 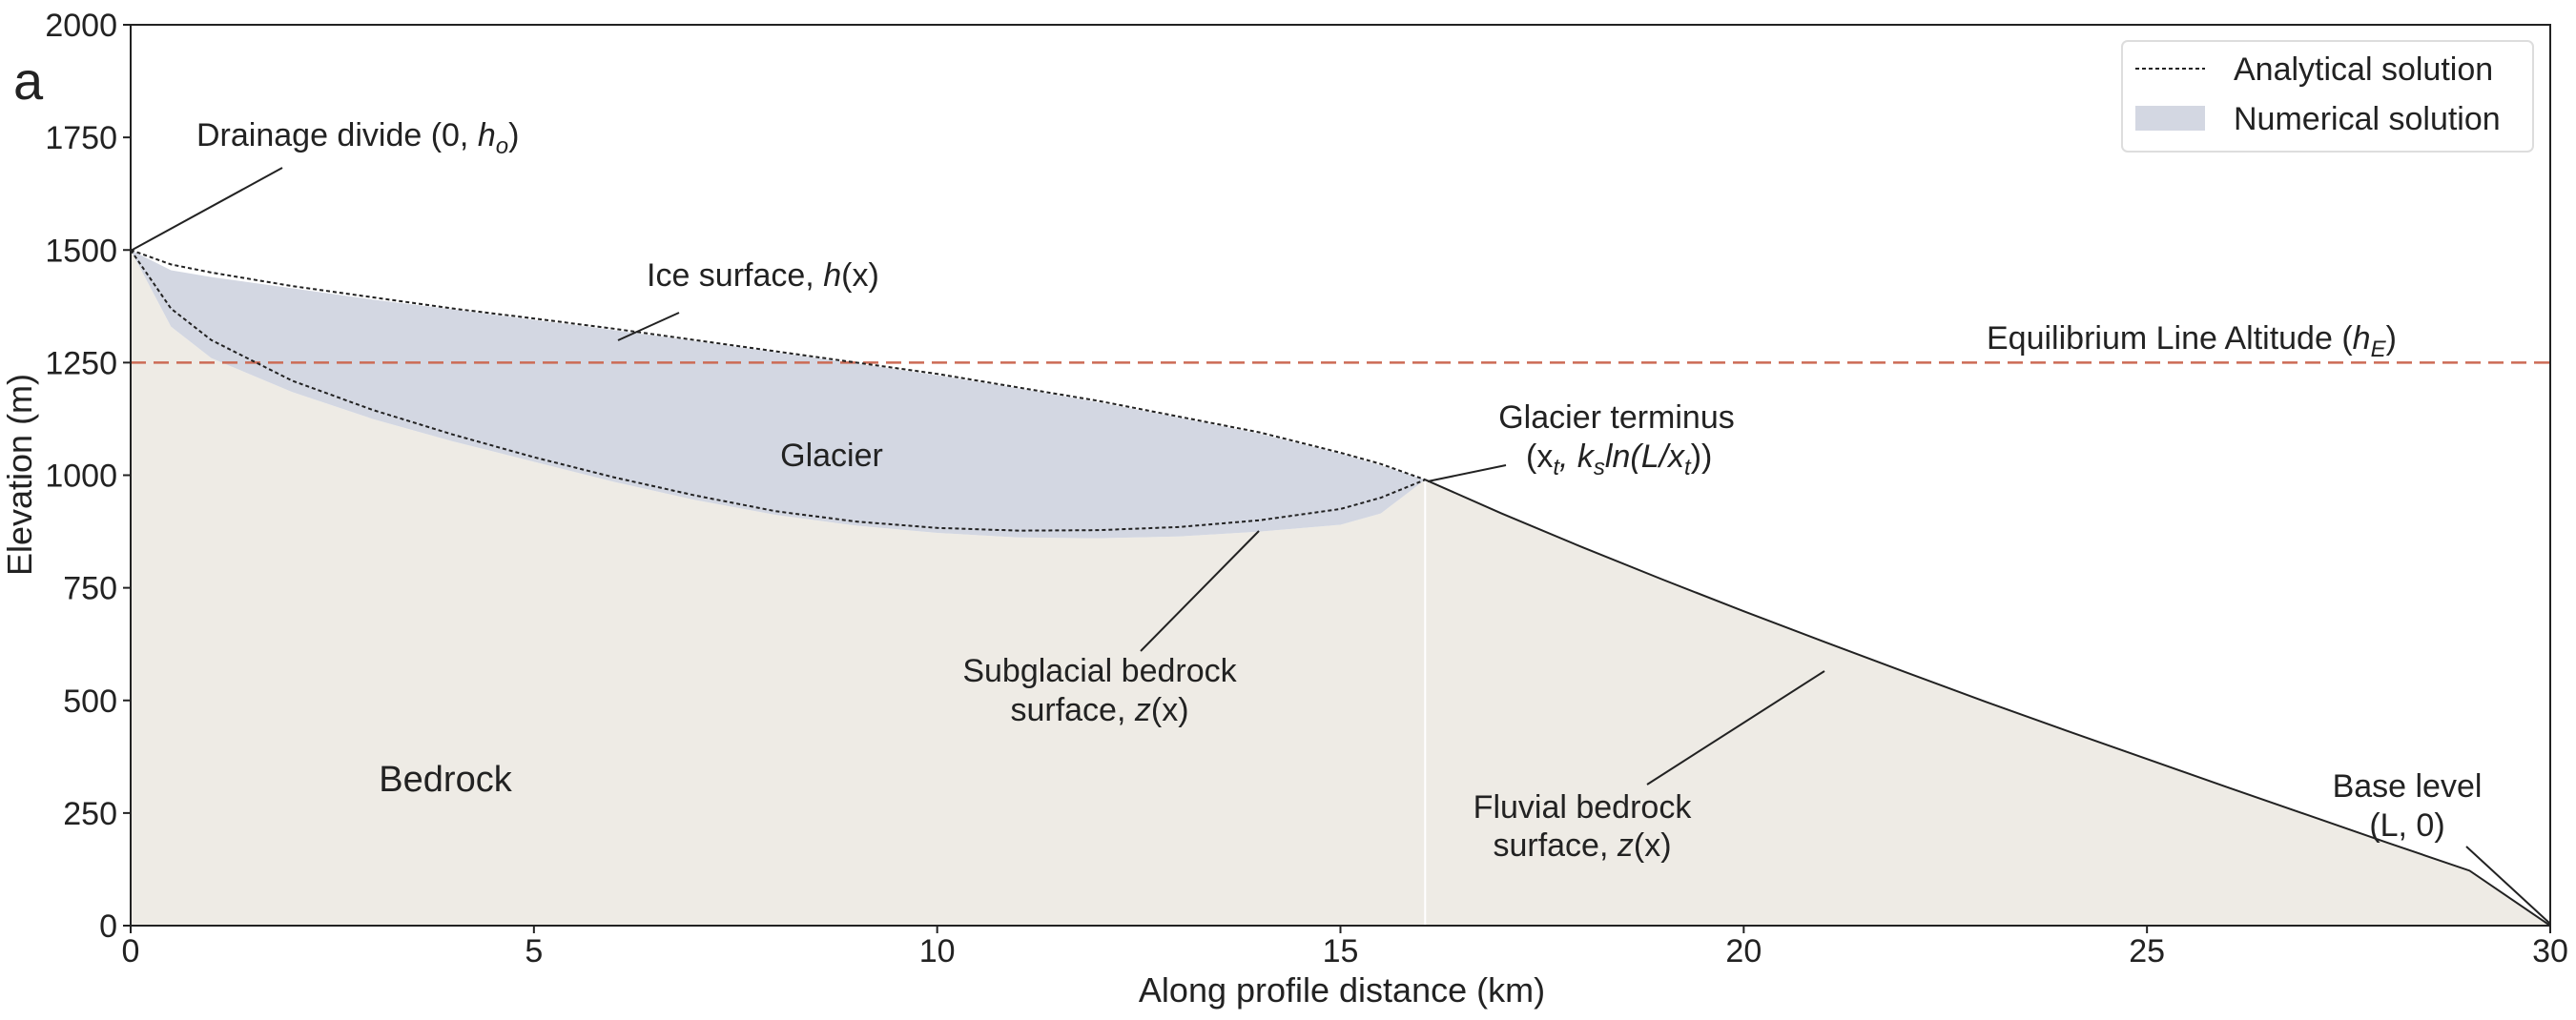 I want to click on gt-sub1: t, so click(x=1556, y=467).